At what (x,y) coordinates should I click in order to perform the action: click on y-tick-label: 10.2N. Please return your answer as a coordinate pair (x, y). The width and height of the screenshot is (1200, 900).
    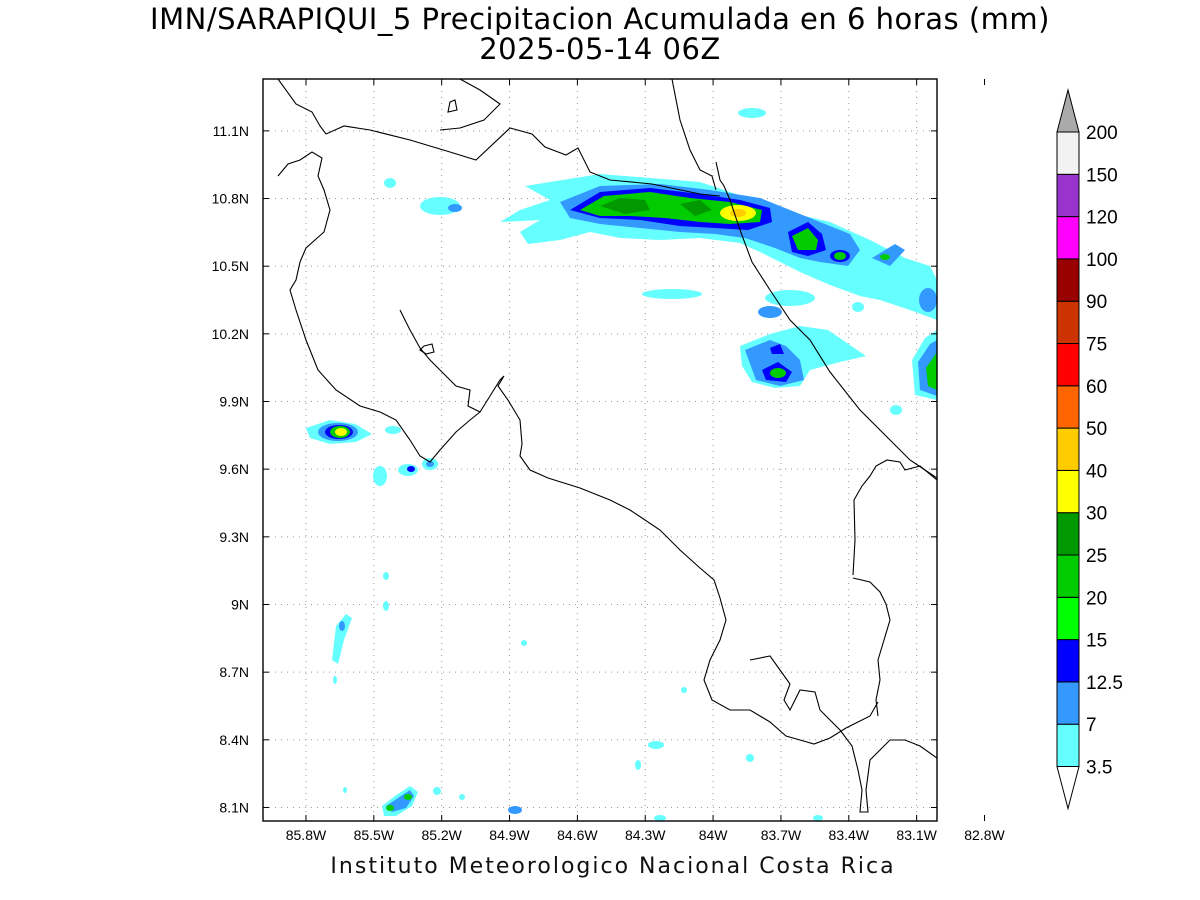
    Looking at the image, I should click on (230, 334).